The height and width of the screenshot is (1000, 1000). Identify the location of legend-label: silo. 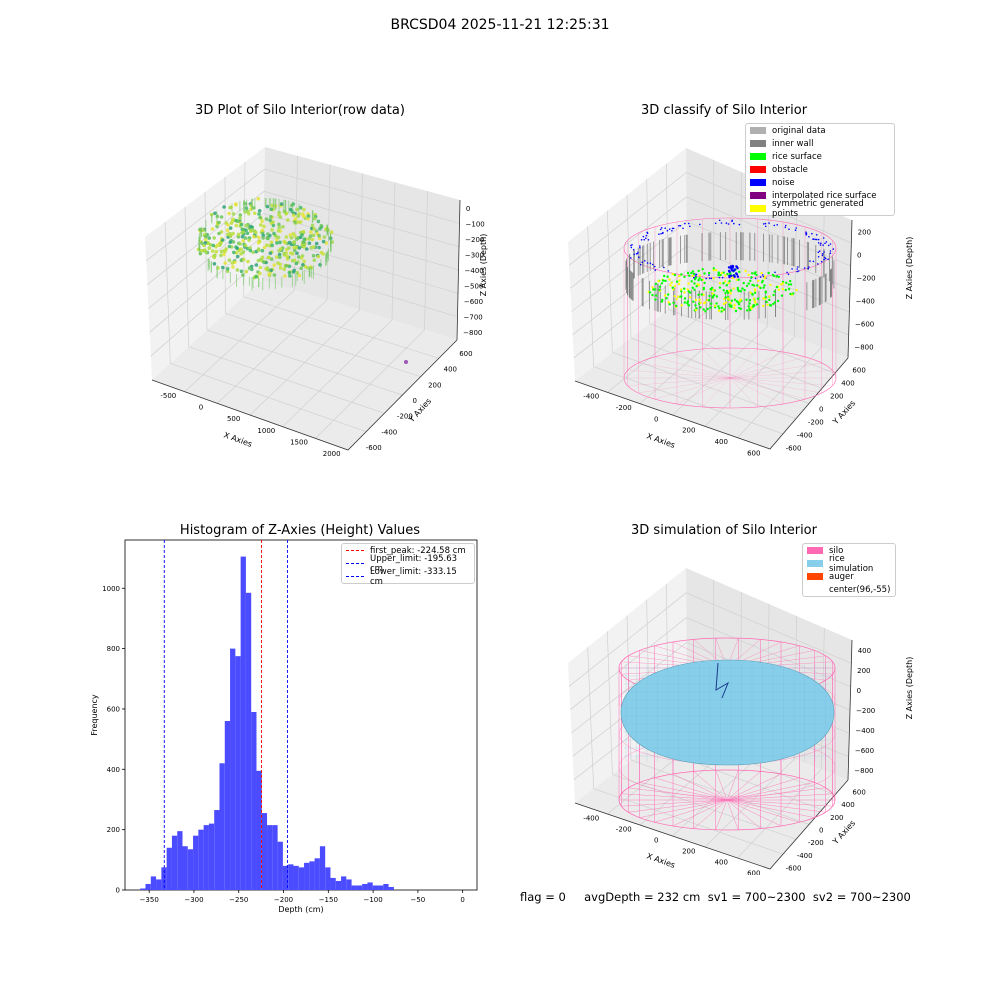
(836, 550).